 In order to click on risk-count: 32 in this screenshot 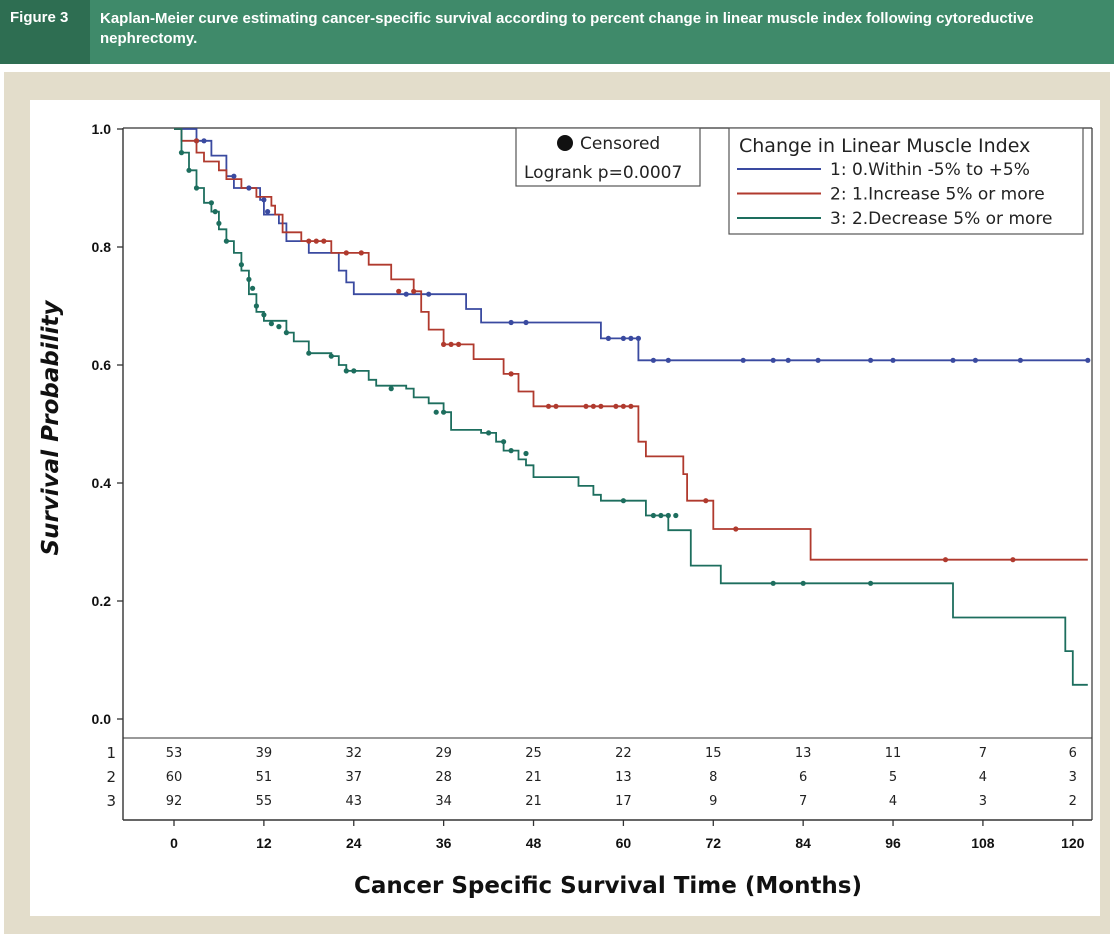, I will do `click(353, 753)`.